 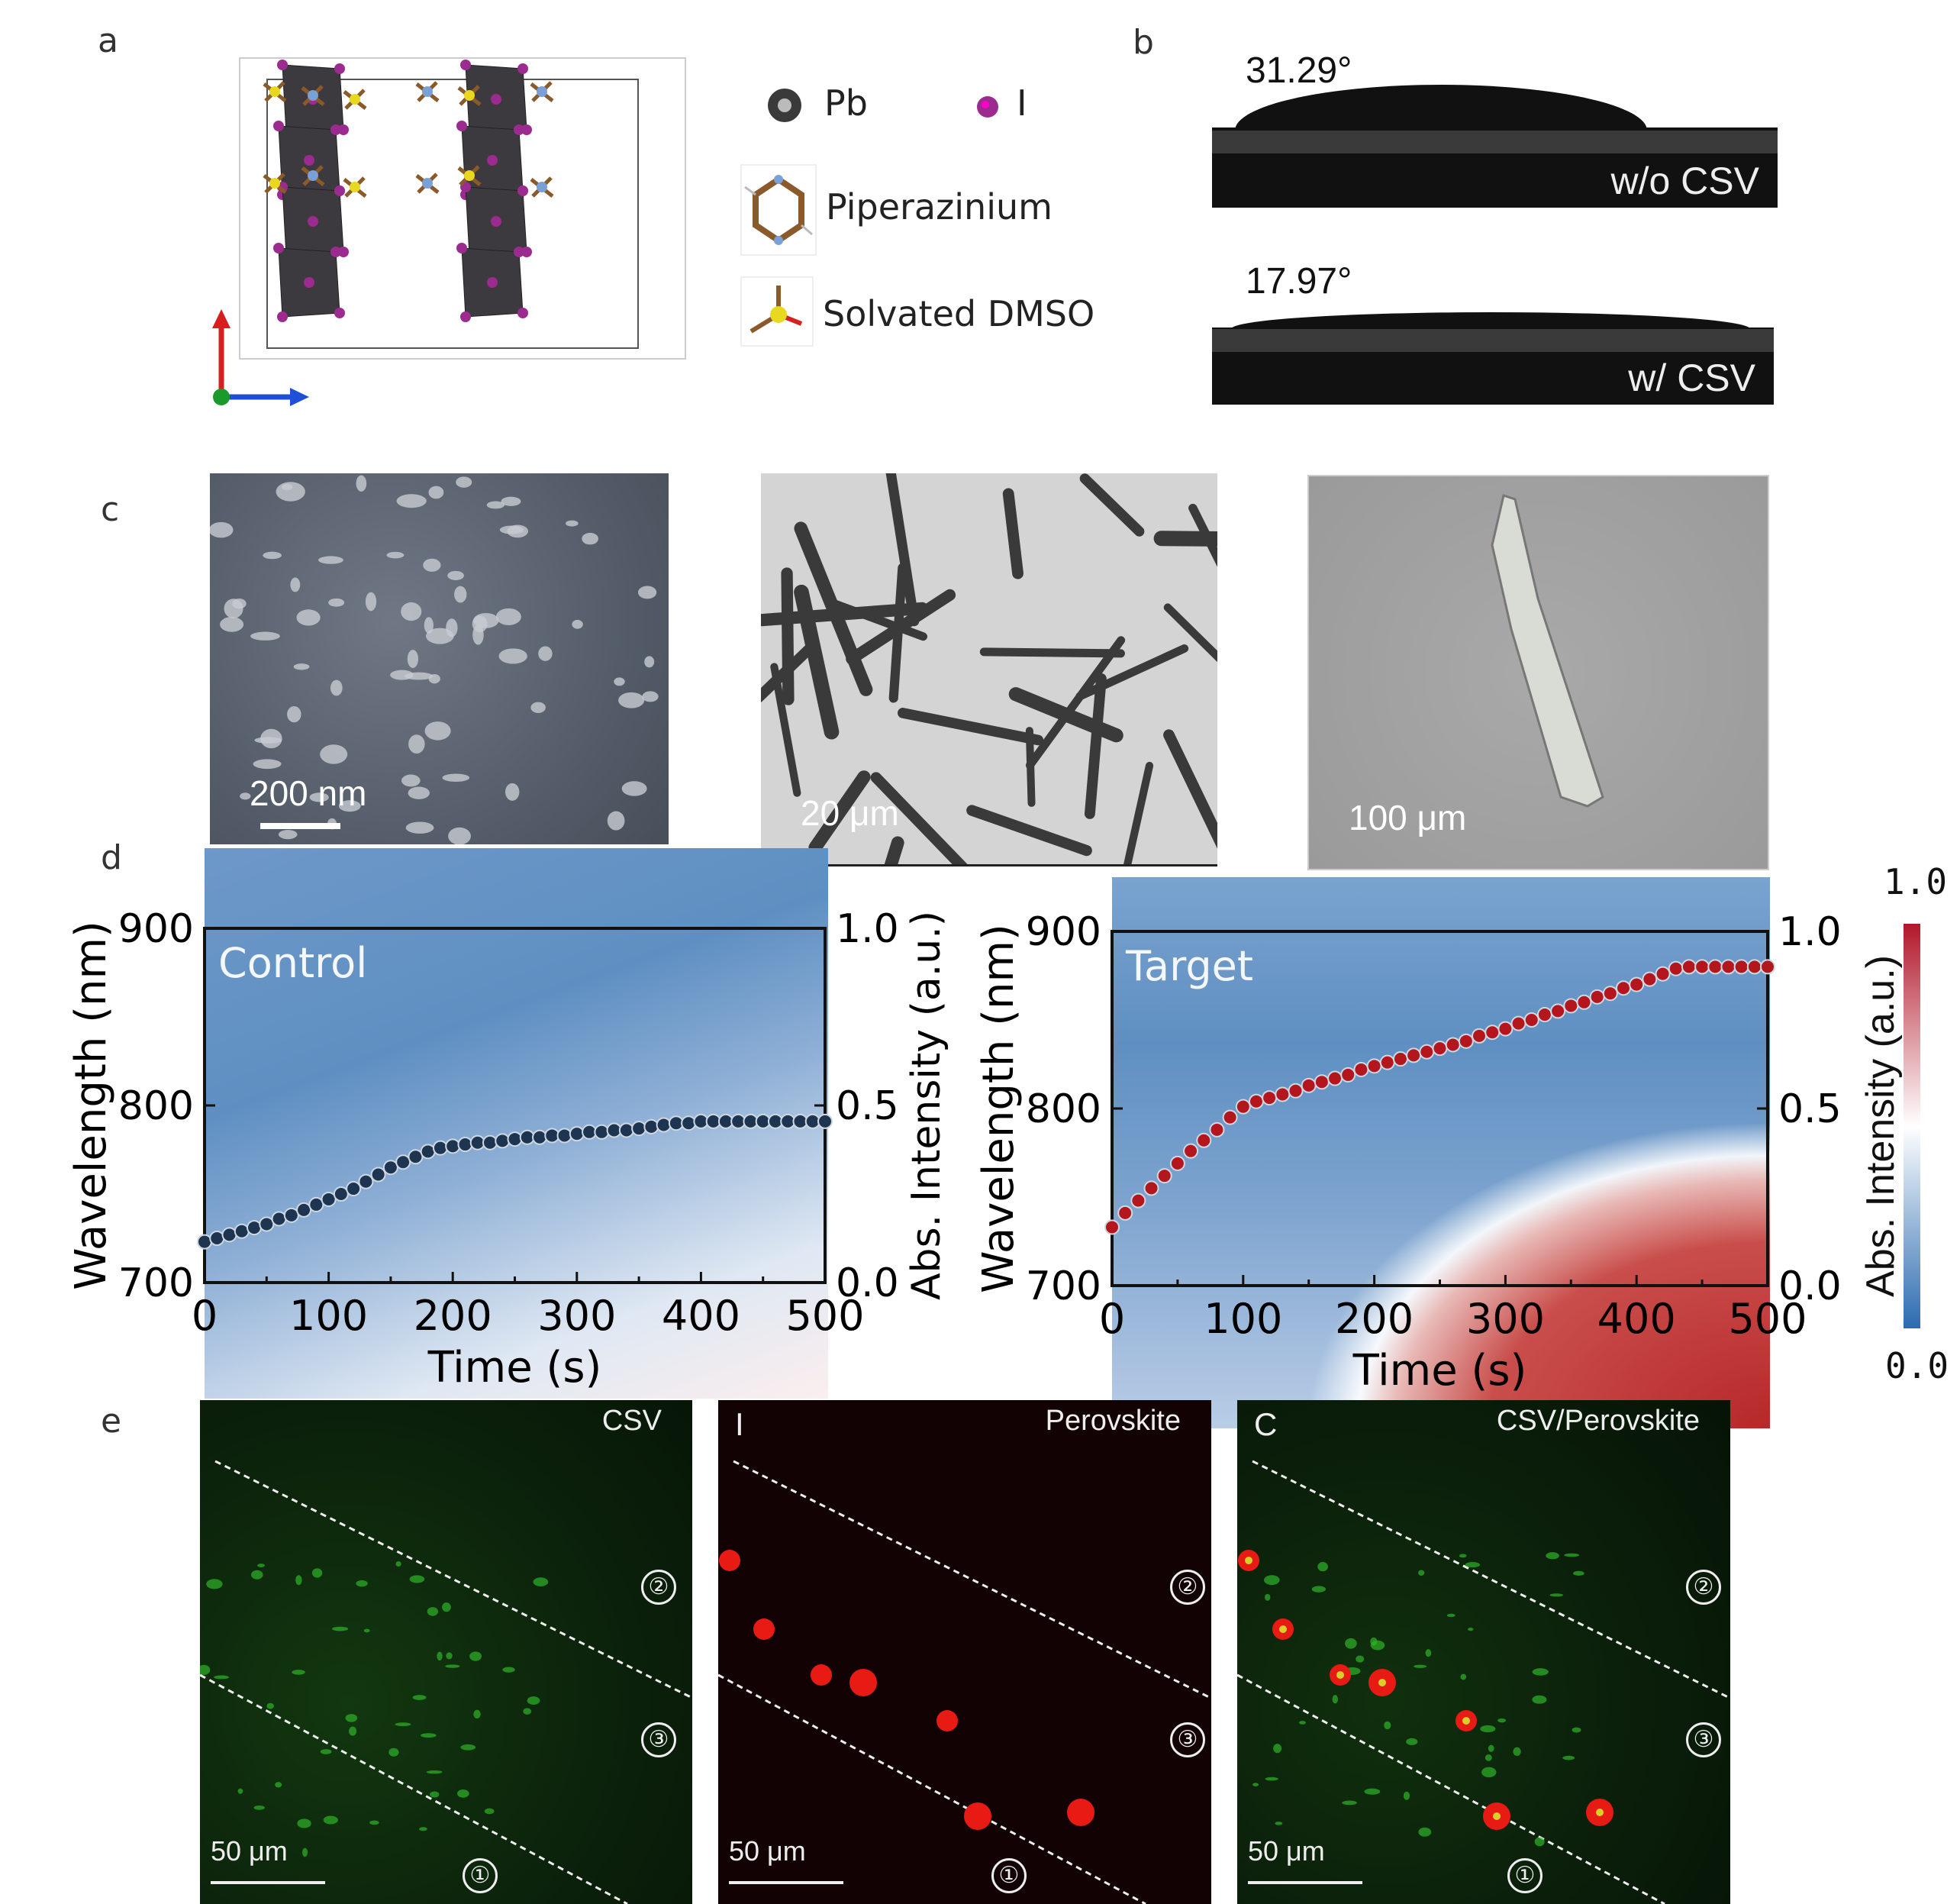 I want to click on optical-micrograph-single-crystal: 100 μm, so click(x=1538, y=672).